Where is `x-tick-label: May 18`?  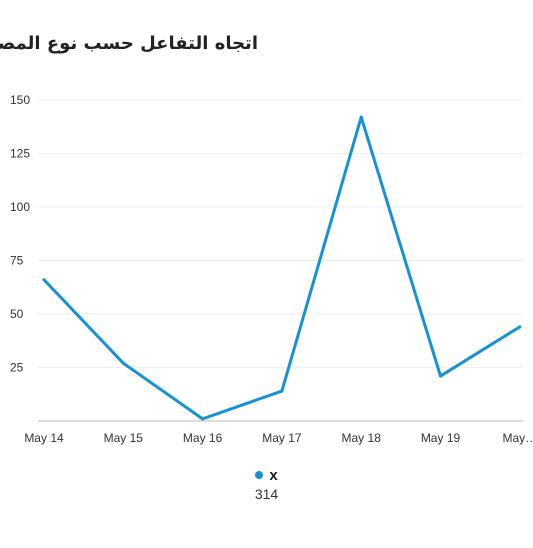
x-tick-label: May 18 is located at coordinates (362, 438).